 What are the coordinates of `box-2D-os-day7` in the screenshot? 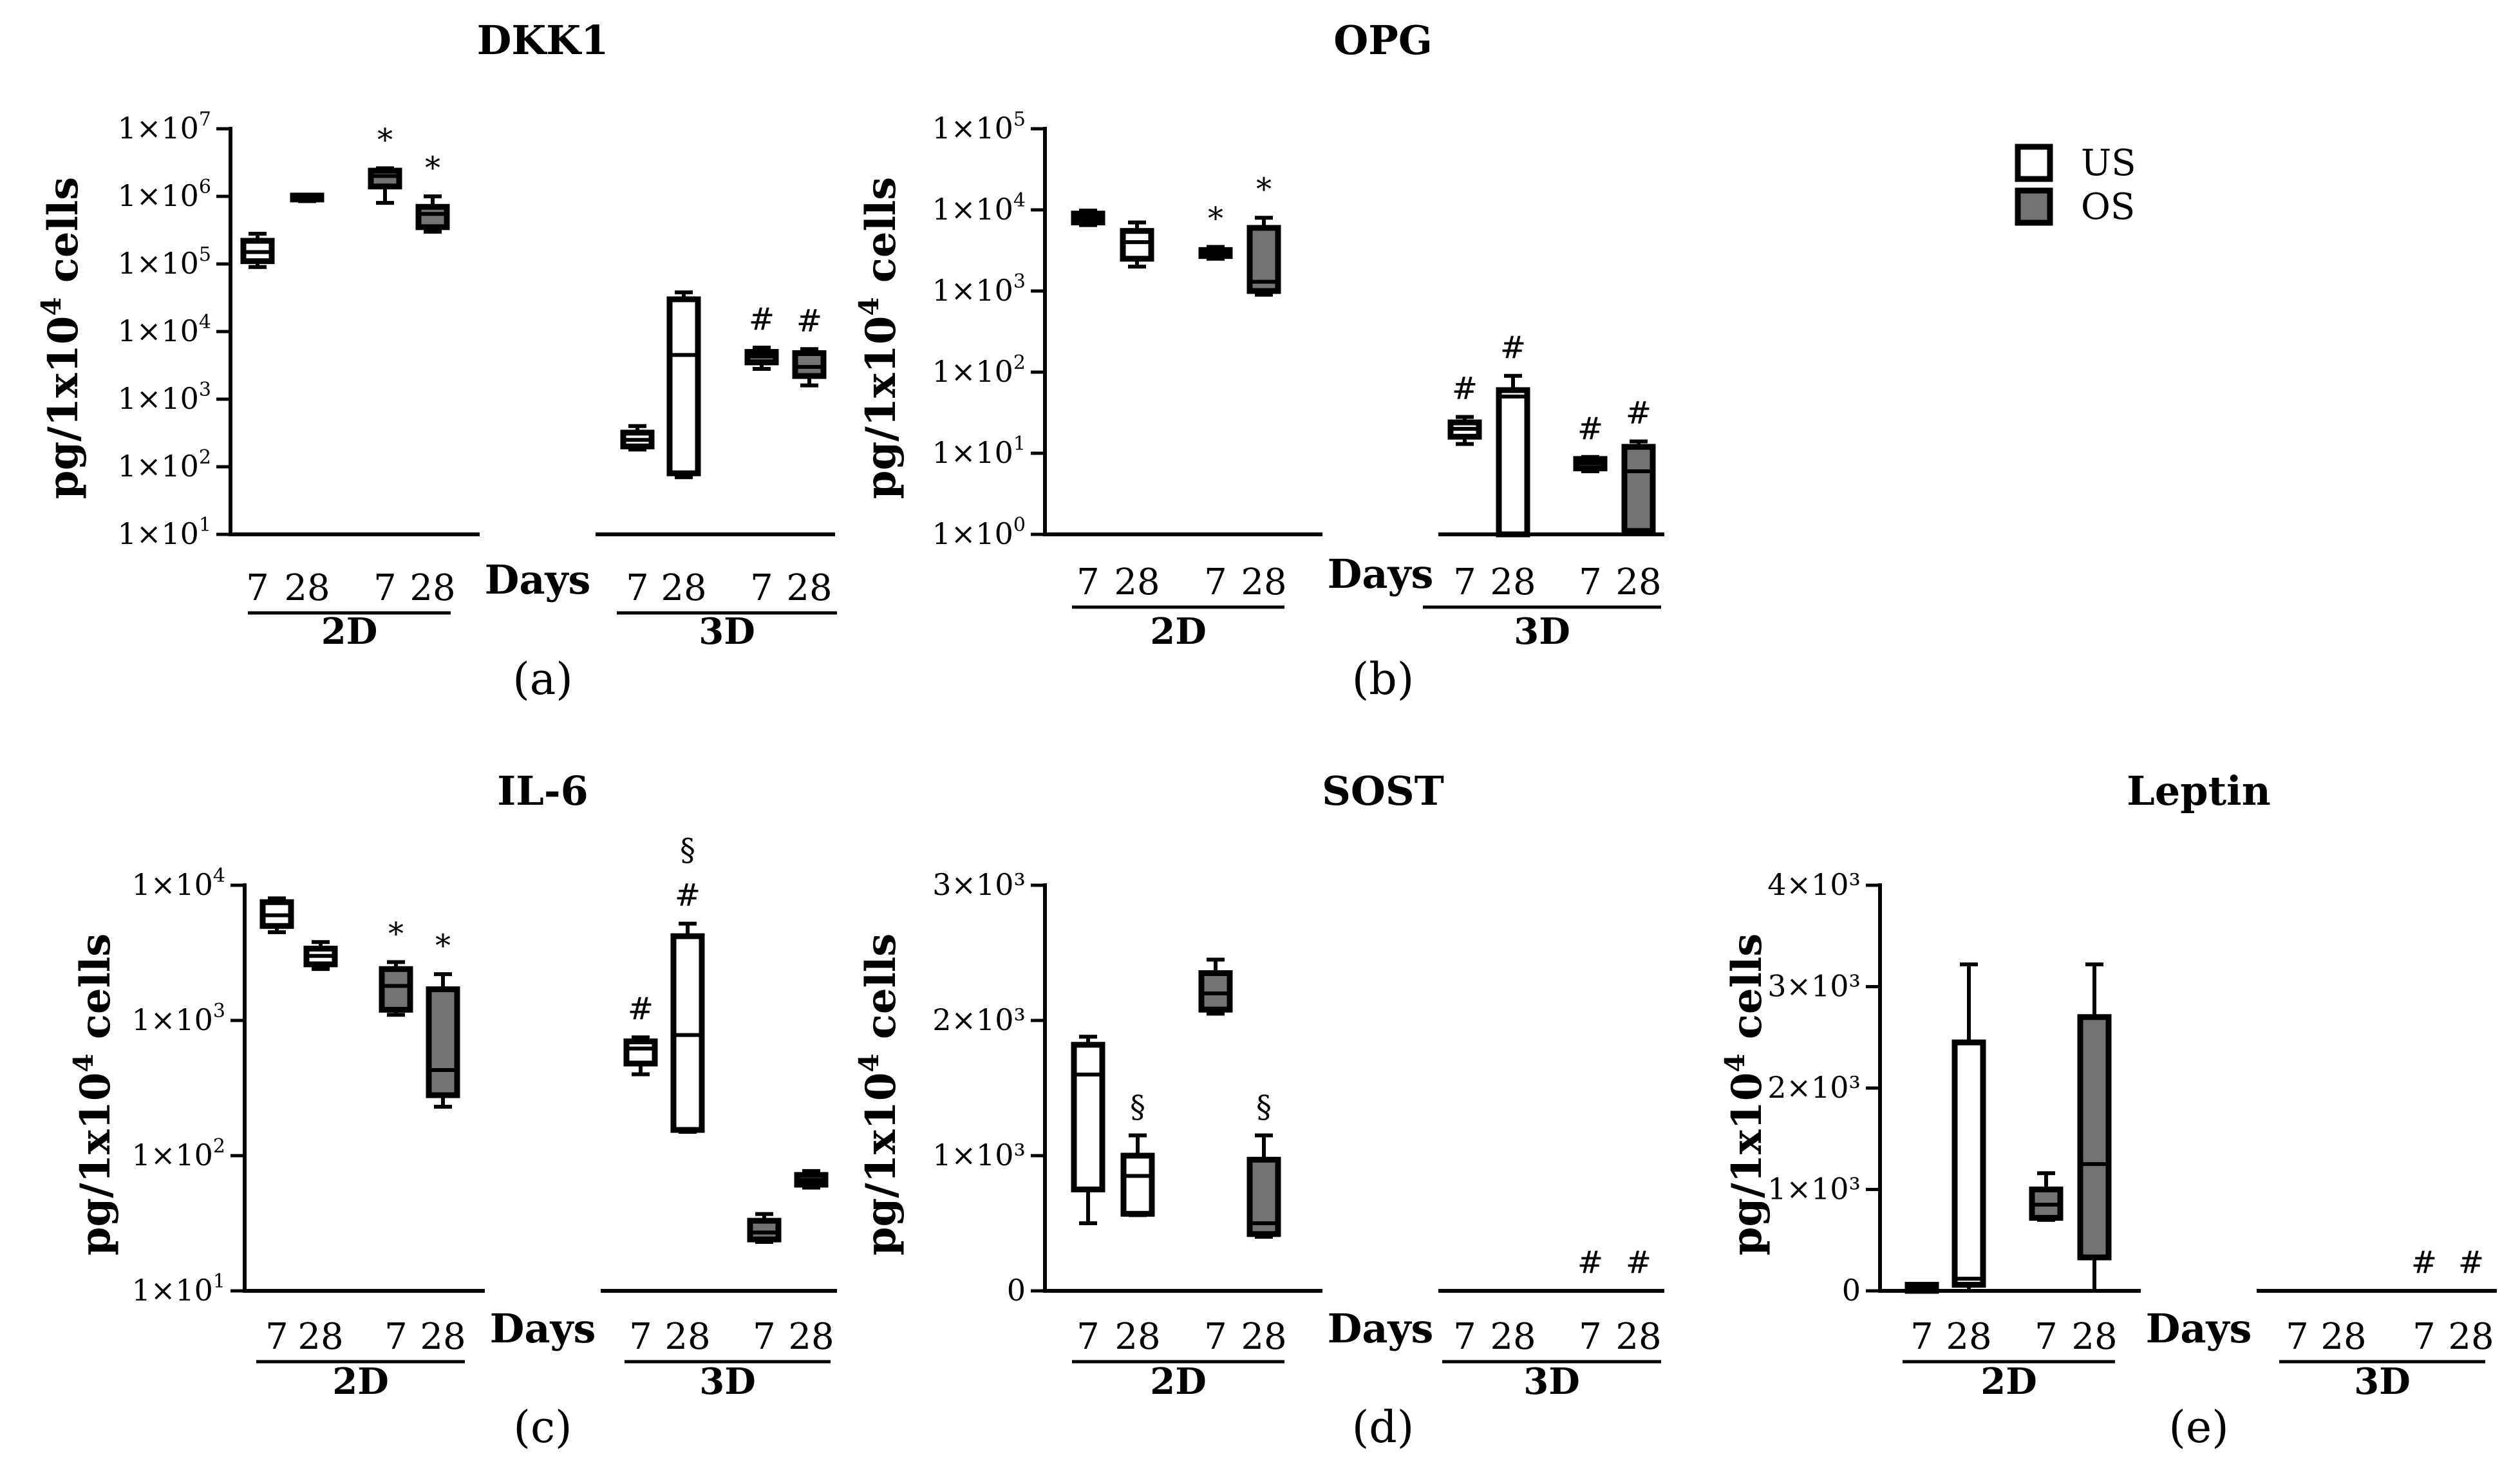 It's located at (2046, 1197).